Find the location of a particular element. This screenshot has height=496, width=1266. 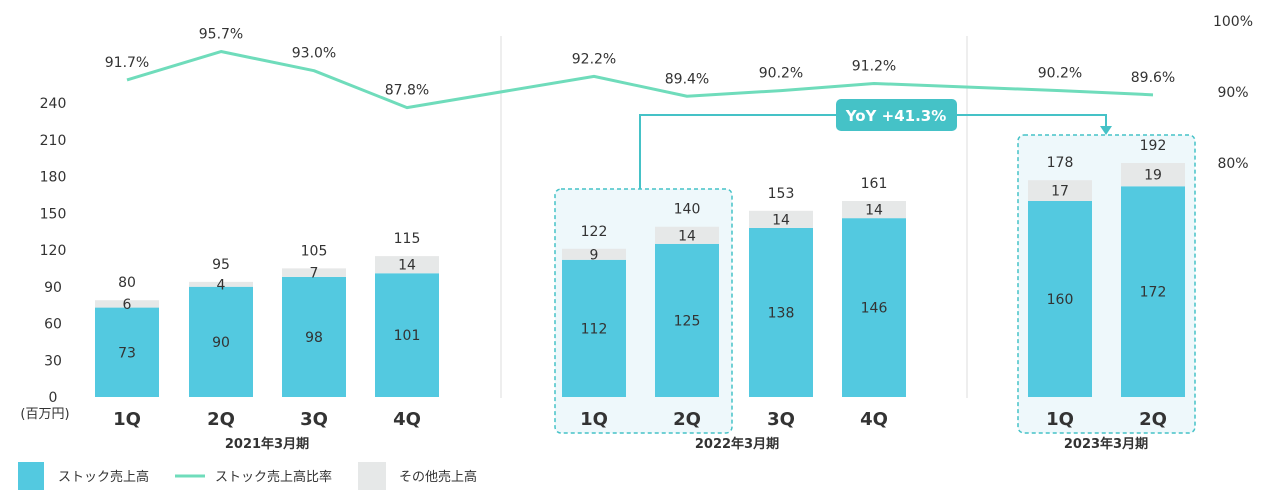

stock-value-label: 146 is located at coordinates (874, 309).